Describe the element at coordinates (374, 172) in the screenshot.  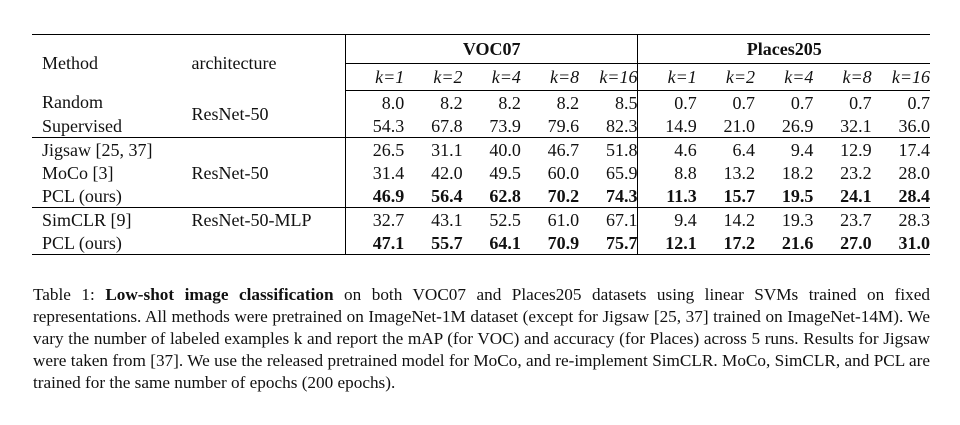
I see `value-cell: 31.4` at that location.